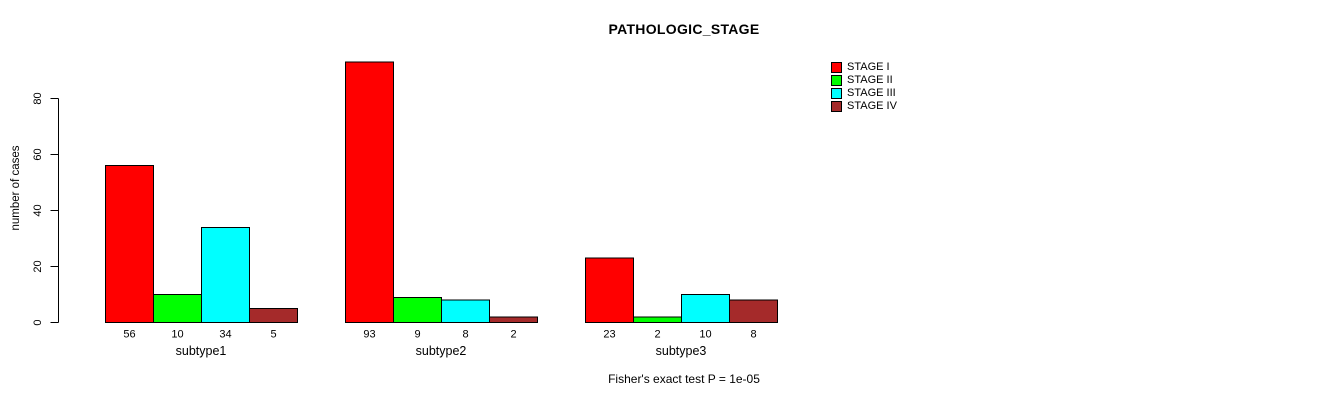  I want to click on legend-item-stage-iii: STAGE III, so click(864, 93).